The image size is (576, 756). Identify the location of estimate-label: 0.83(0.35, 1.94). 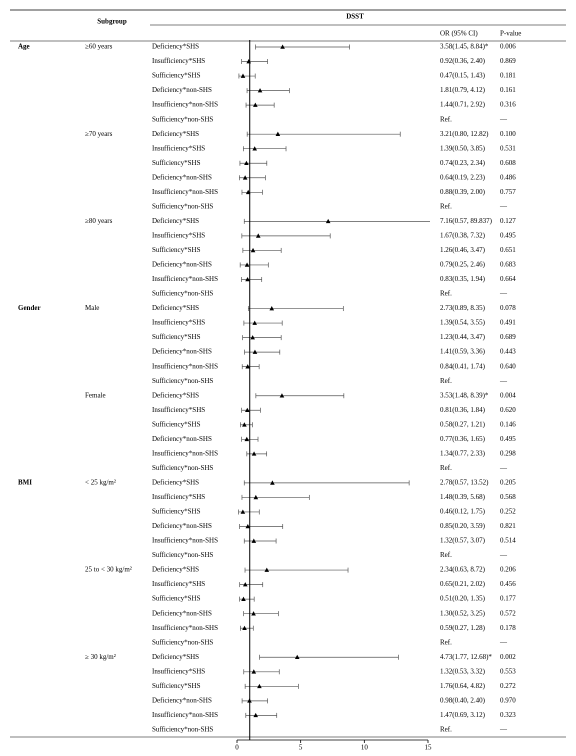
(463, 279).